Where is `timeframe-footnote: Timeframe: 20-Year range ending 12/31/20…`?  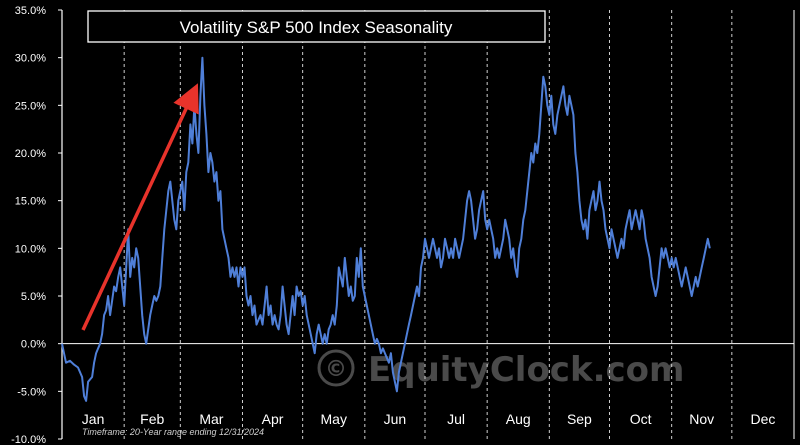 timeframe-footnote: Timeframe: 20-Year range ending 12/31/20… is located at coordinates (173, 432).